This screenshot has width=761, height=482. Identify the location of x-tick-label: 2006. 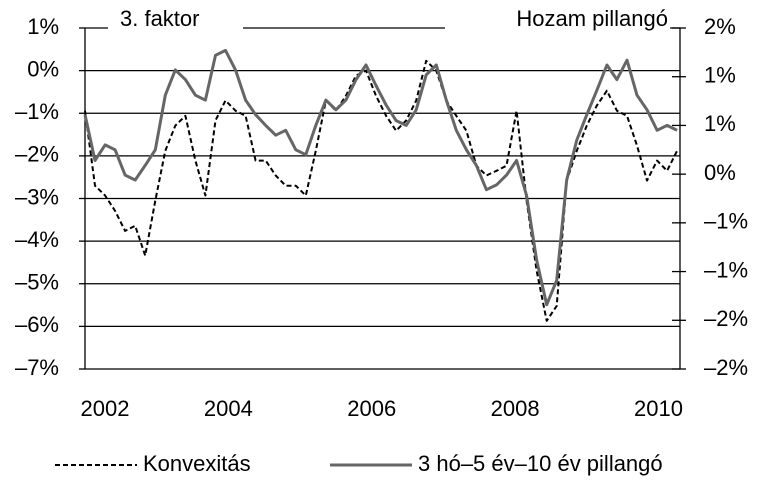
(371, 408).